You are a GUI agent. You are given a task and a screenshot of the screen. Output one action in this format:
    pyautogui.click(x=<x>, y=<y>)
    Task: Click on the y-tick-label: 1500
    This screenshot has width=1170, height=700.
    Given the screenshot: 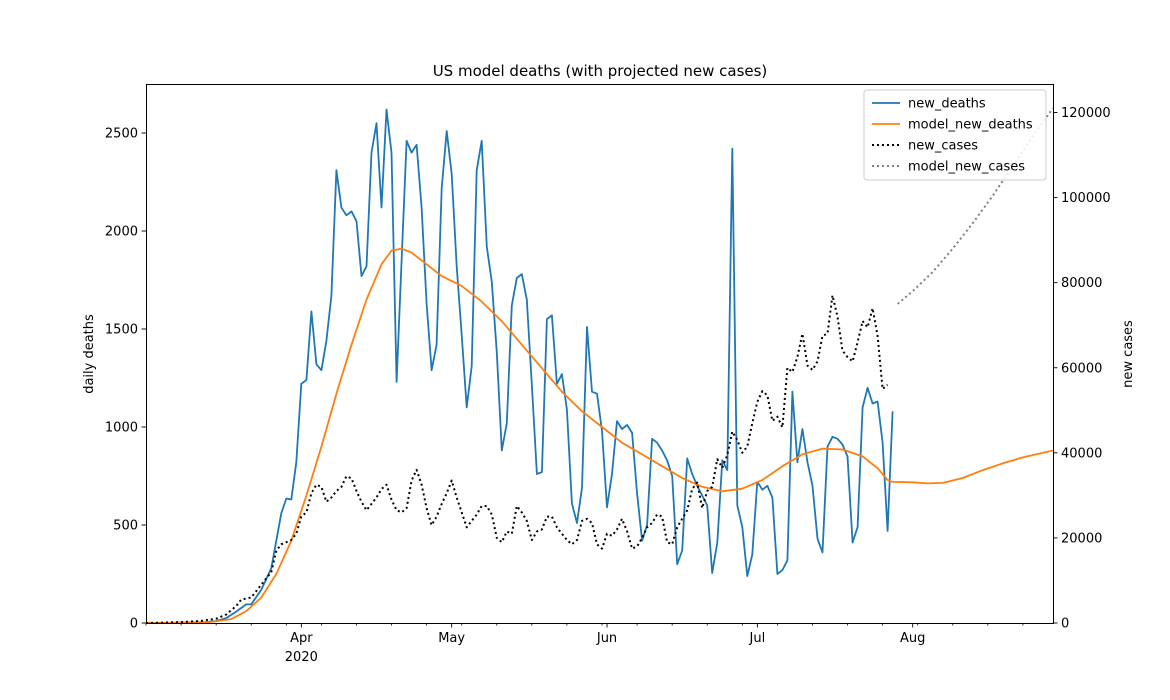 What is the action you would take?
    pyautogui.click(x=121, y=330)
    